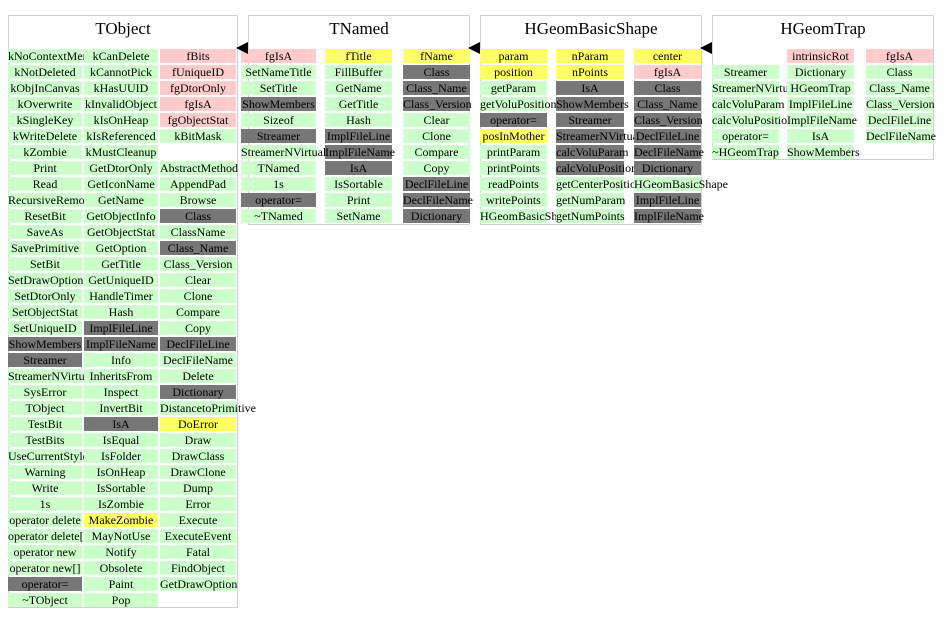 This screenshot has width=949, height=624. Describe the element at coordinates (198, 232) in the screenshot. I see `member-cell: ClassName` at that location.